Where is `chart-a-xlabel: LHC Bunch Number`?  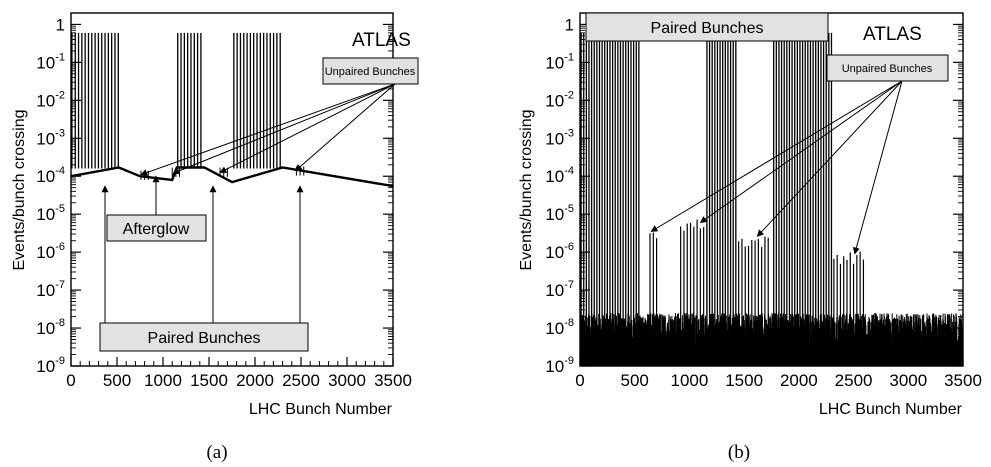
chart-a-xlabel: LHC Bunch Number is located at coordinates (321, 409).